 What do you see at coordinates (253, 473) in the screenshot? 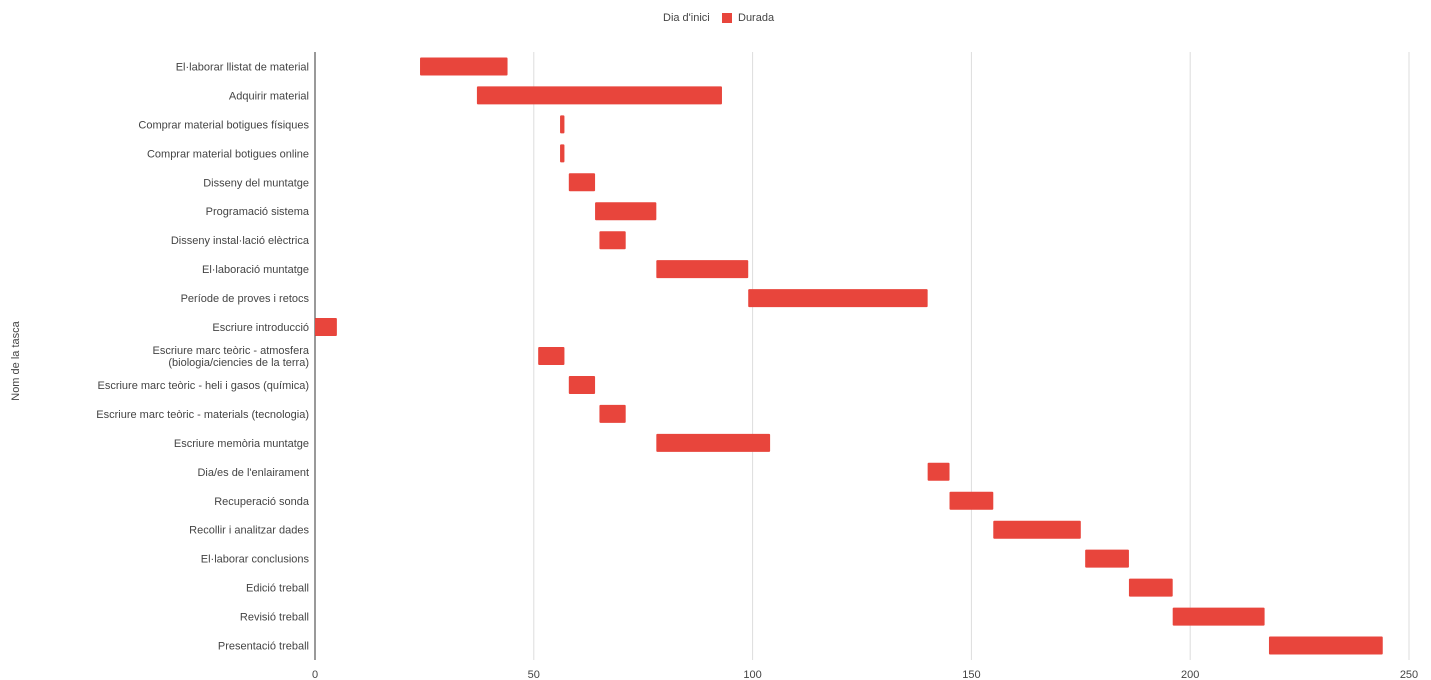
I see `category-label: Dia/es de l'enlairament` at bounding box center [253, 473].